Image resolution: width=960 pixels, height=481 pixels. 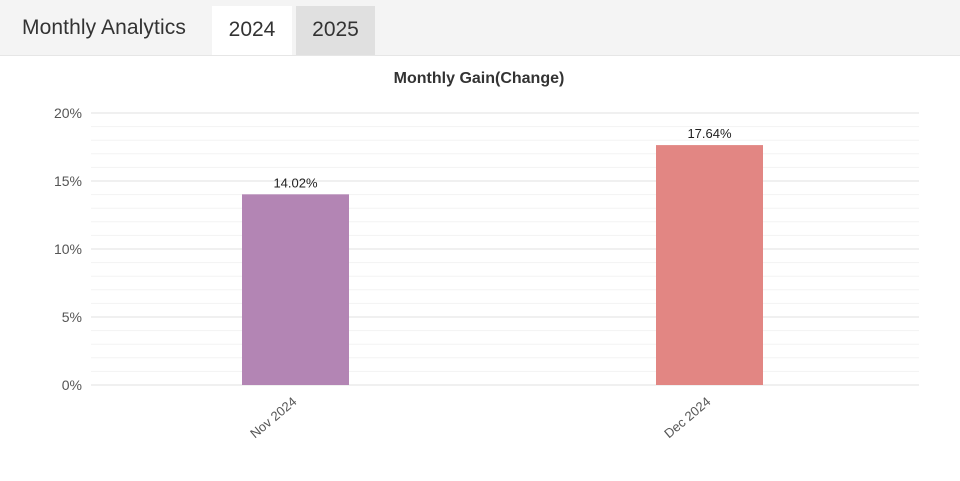 What do you see at coordinates (480, 417) in the screenshot?
I see `x-axis: Nov 2024 Dec 2024` at bounding box center [480, 417].